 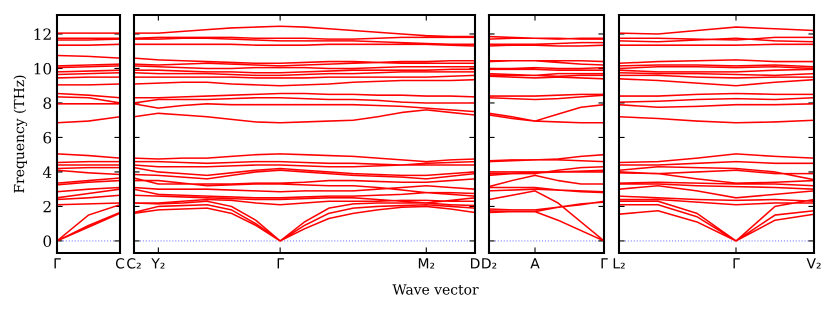 What do you see at coordinates (475, 263) in the screenshot?
I see `x-tick-label: D` at bounding box center [475, 263].